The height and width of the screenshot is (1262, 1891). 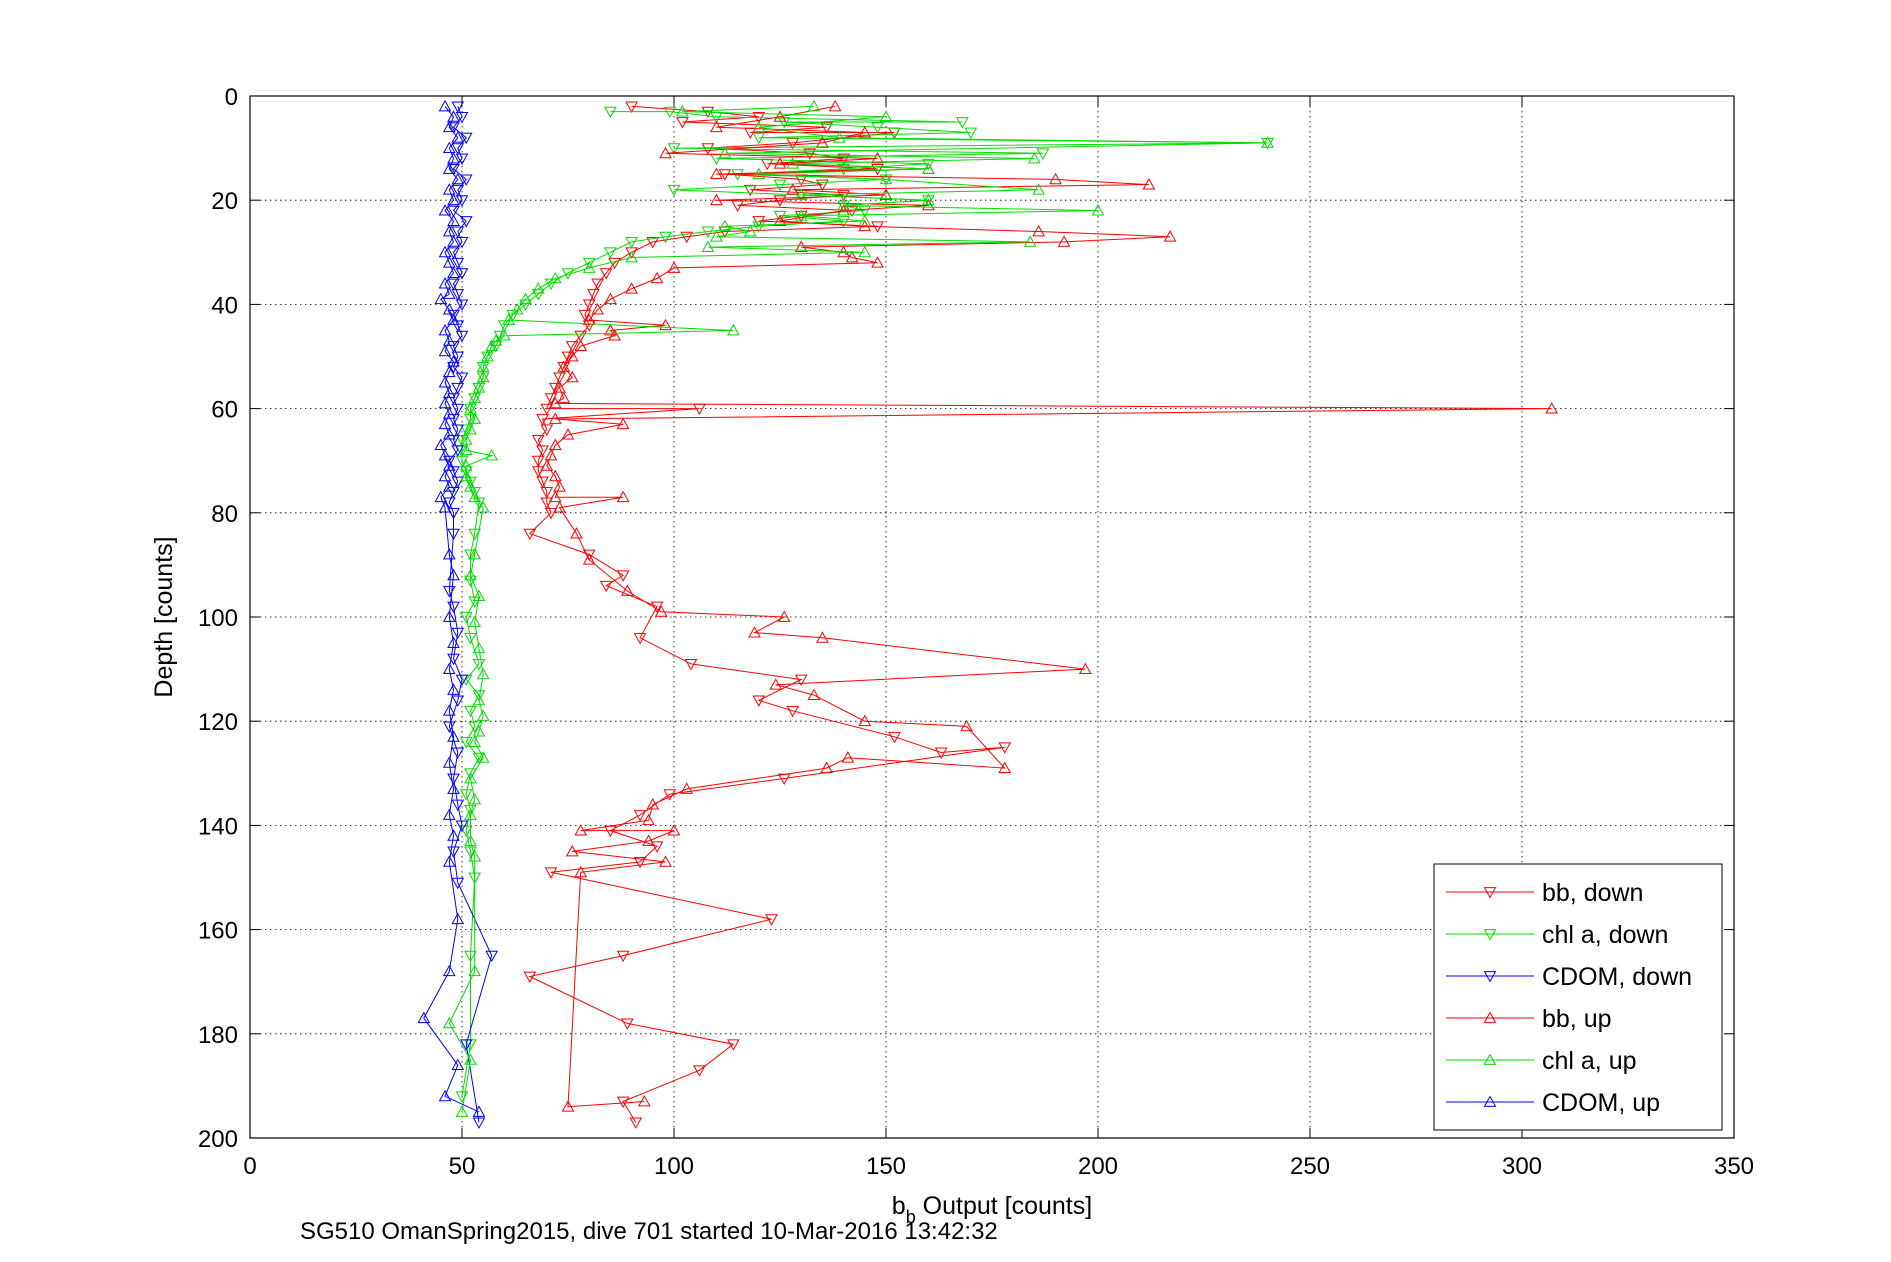 What do you see at coordinates (218, 826) in the screenshot?
I see `y-tick-label: 140` at bounding box center [218, 826].